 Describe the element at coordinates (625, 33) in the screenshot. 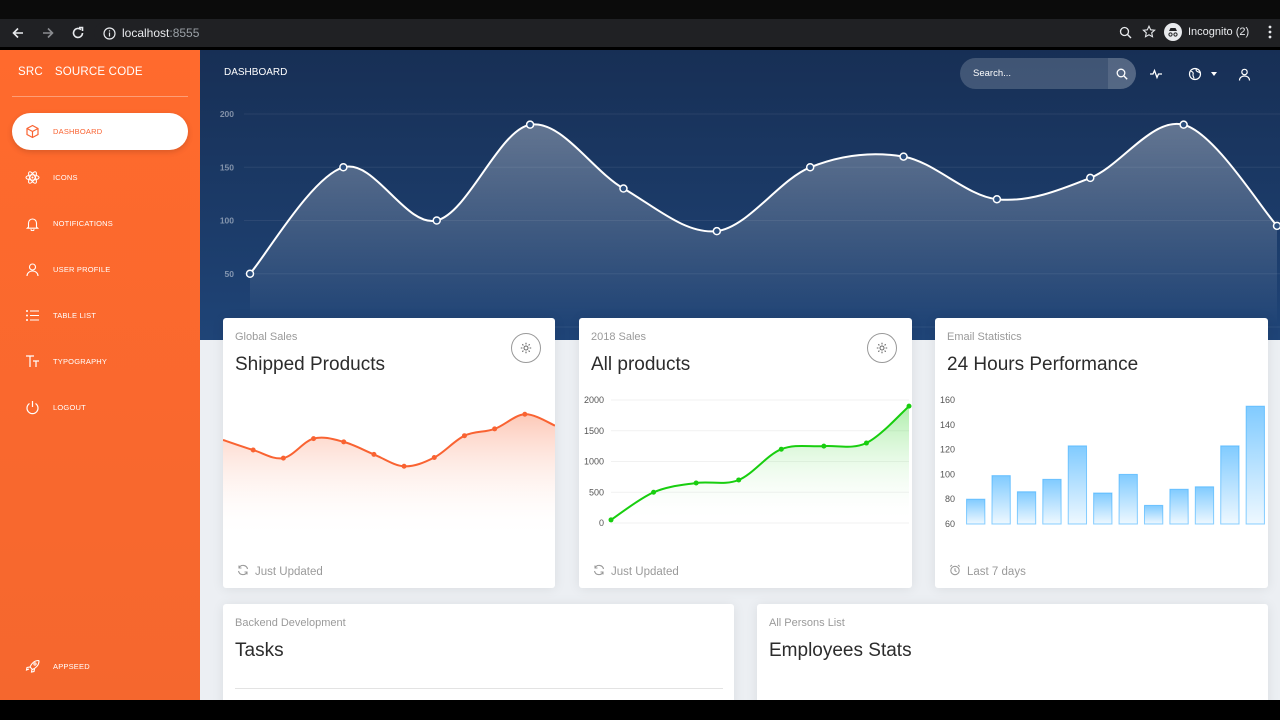

I see `address-bar: localhost:8555` at that location.